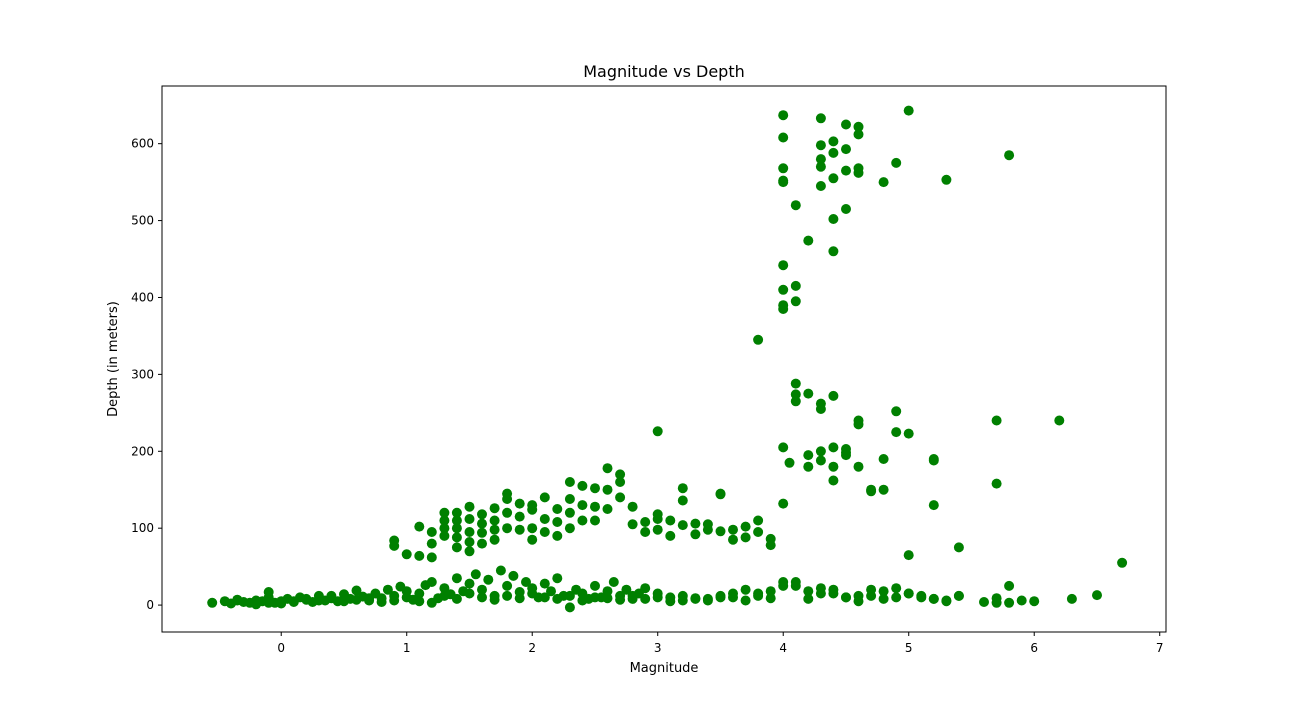 This screenshot has width=1295, height=710. Describe the element at coordinates (142, 374) in the screenshot. I see `y-tick-label: 300` at that location.